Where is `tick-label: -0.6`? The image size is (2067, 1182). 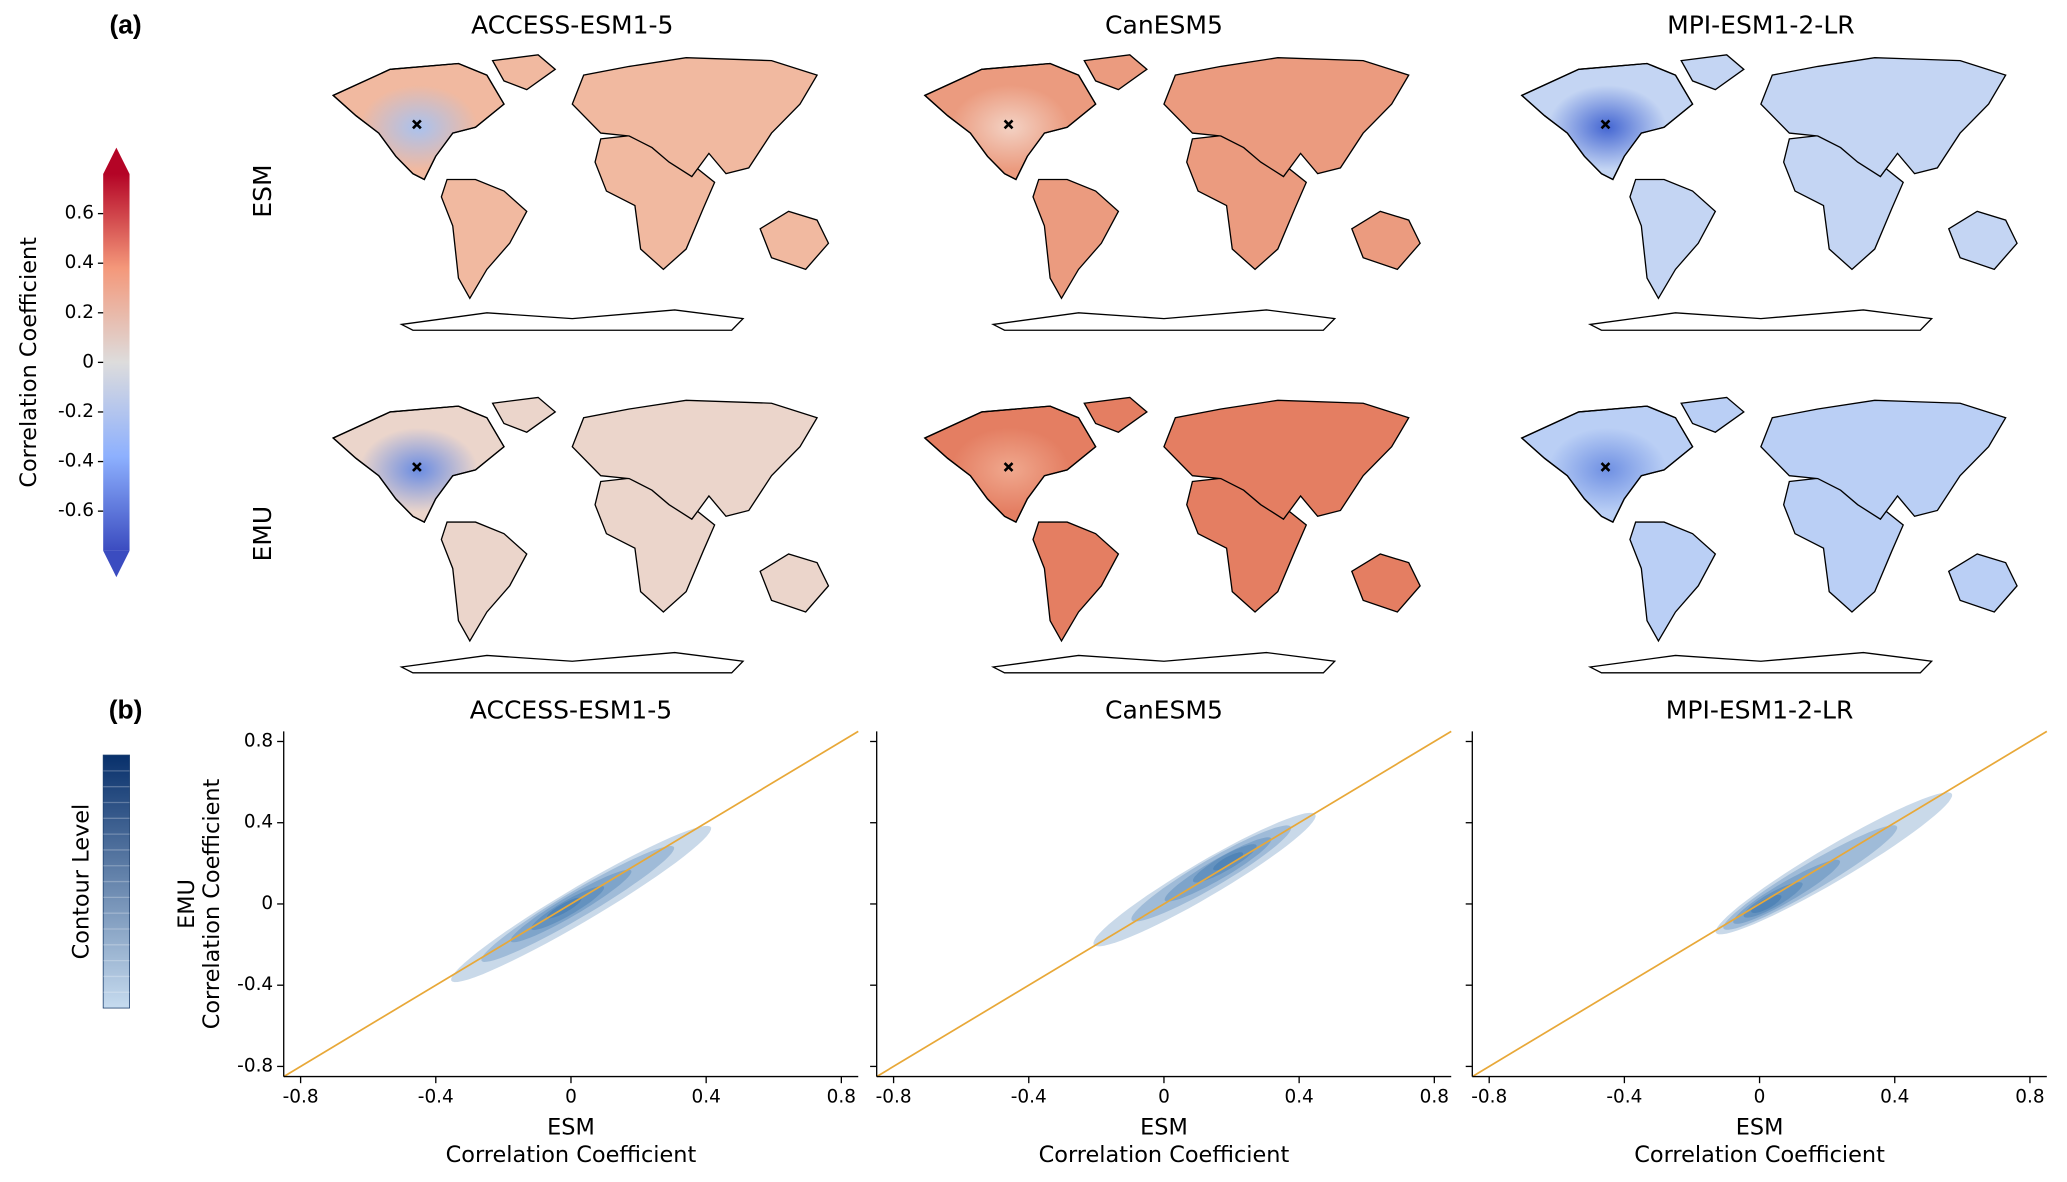
tick-label: -0.6 is located at coordinates (76, 510).